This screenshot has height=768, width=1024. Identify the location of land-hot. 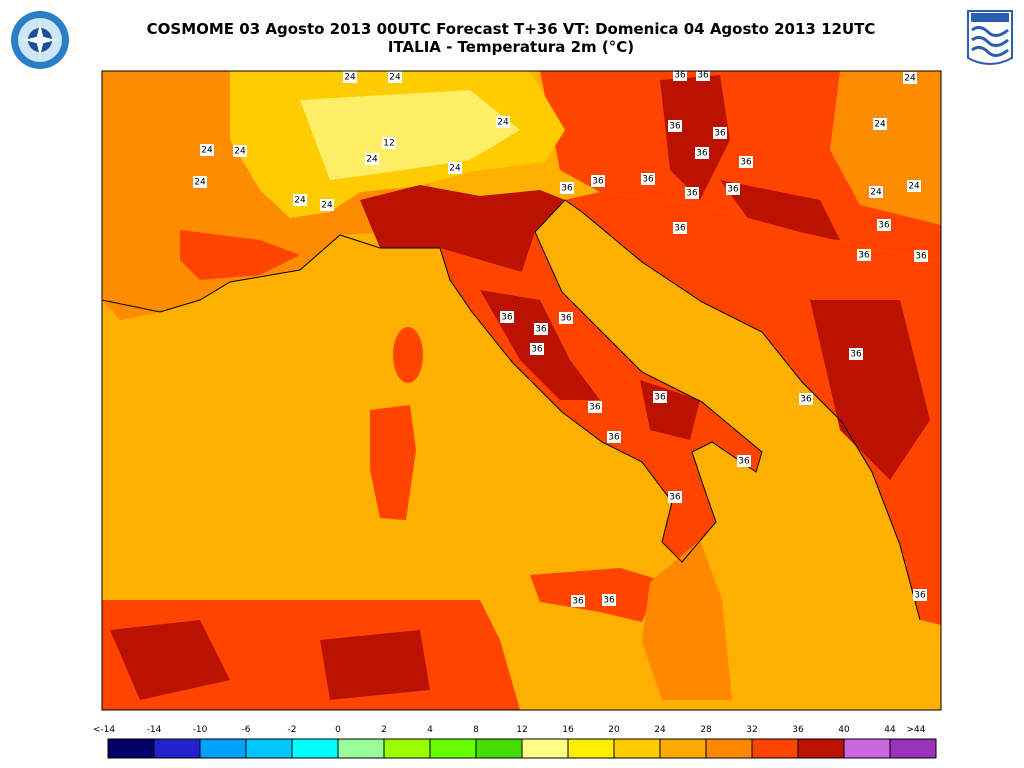
(240, 255).